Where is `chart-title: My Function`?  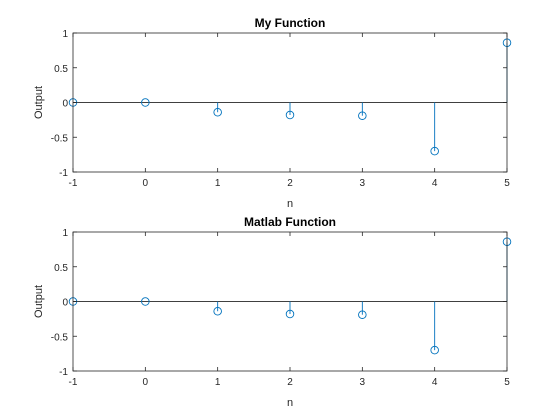 chart-title: My Function is located at coordinates (290, 23).